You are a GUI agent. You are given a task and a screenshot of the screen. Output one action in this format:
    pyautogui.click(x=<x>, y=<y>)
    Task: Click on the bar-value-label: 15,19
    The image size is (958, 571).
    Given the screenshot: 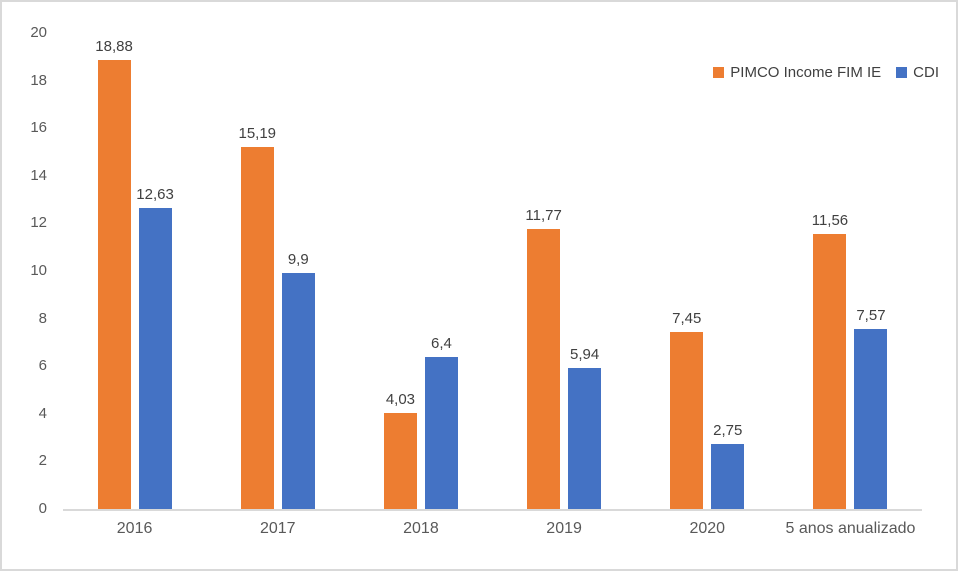 What is the action you would take?
    pyautogui.click(x=257, y=134)
    